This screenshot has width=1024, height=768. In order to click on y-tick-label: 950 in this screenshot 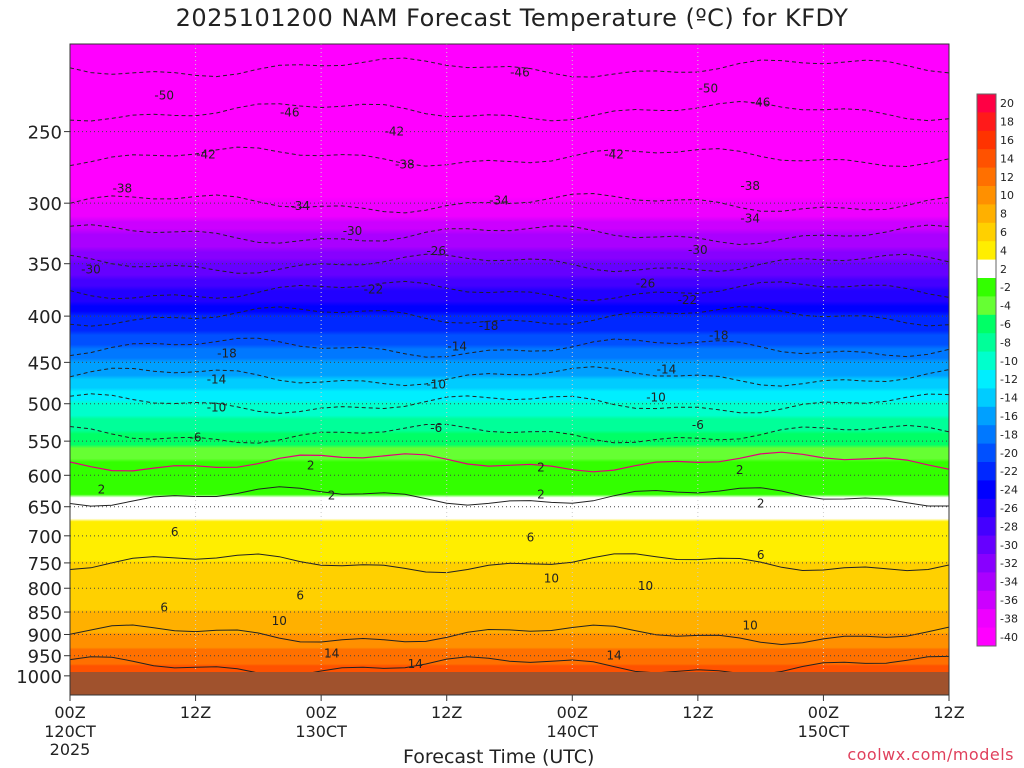, I will do `click(45, 657)`.